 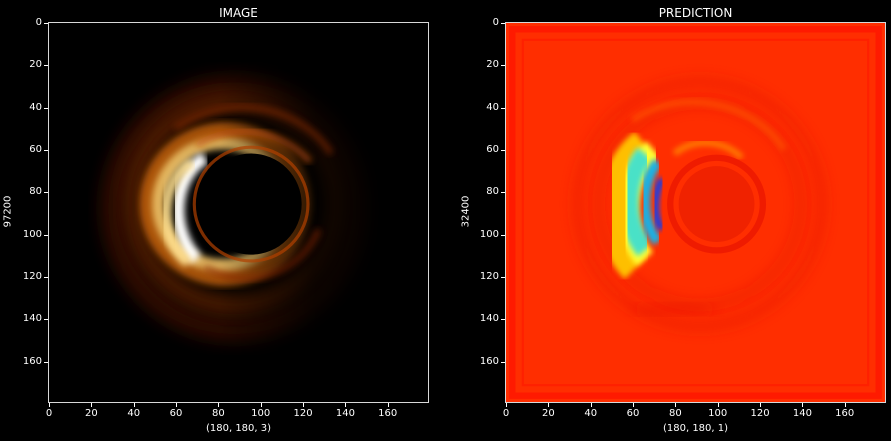 What do you see at coordinates (466, 211) in the screenshot?
I see `prediction-ylabel: 32400` at bounding box center [466, 211].